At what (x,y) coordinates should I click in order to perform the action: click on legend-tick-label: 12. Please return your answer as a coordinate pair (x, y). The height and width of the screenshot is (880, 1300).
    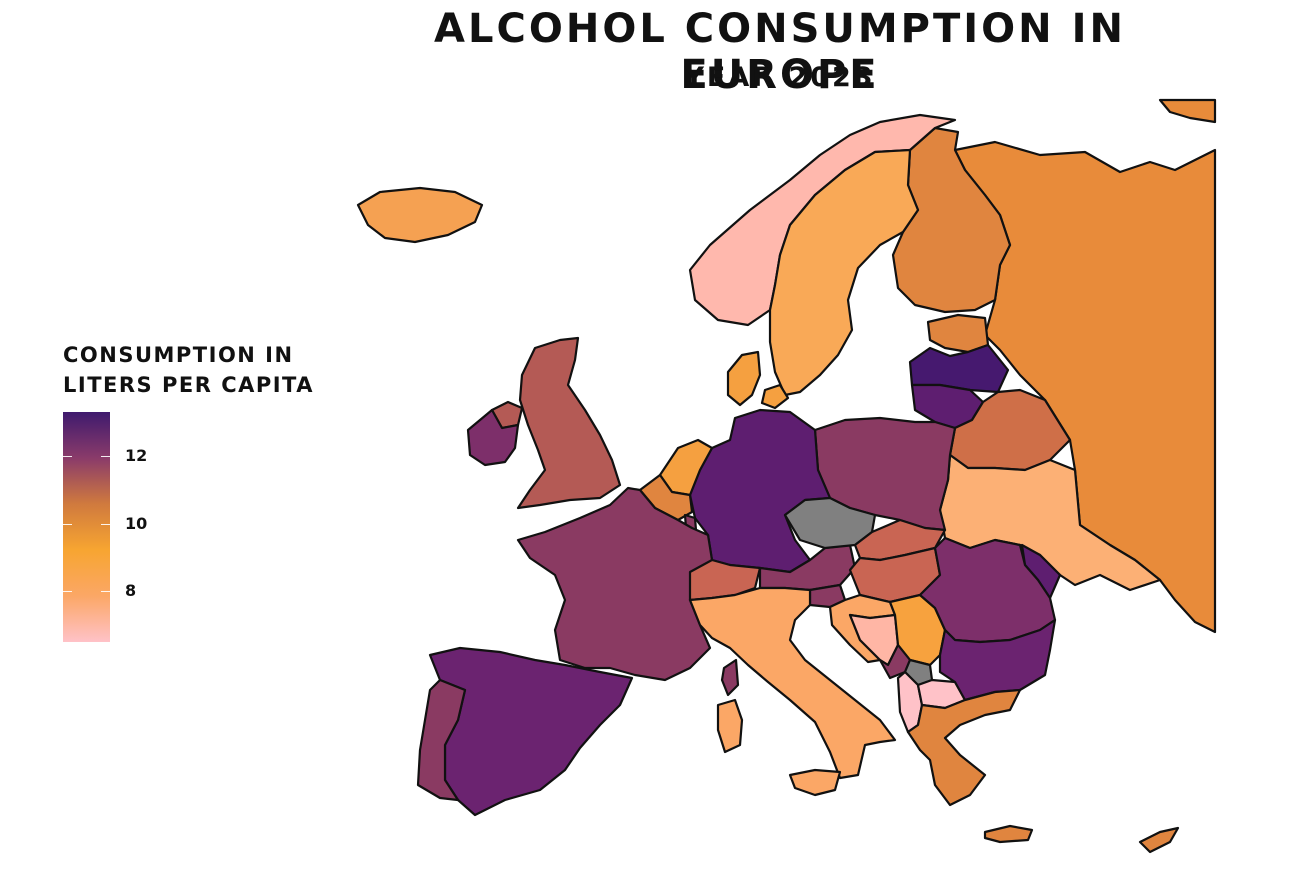
    Looking at the image, I should click on (136, 455).